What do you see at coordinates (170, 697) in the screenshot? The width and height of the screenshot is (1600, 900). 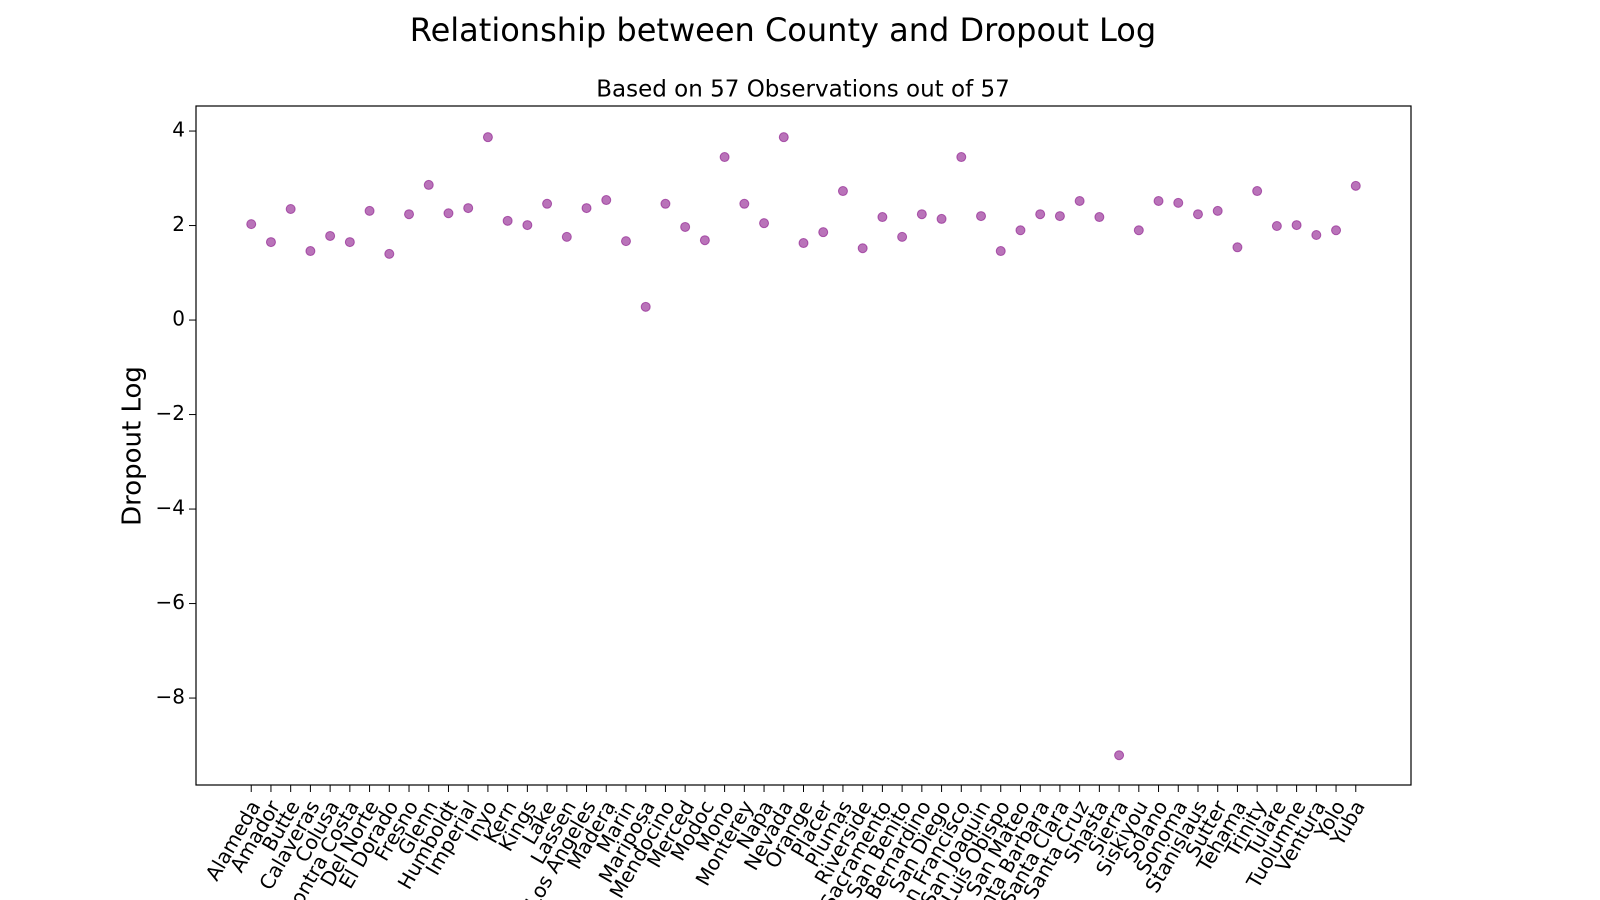 I see `y-tick-label: −8` at bounding box center [170, 697].